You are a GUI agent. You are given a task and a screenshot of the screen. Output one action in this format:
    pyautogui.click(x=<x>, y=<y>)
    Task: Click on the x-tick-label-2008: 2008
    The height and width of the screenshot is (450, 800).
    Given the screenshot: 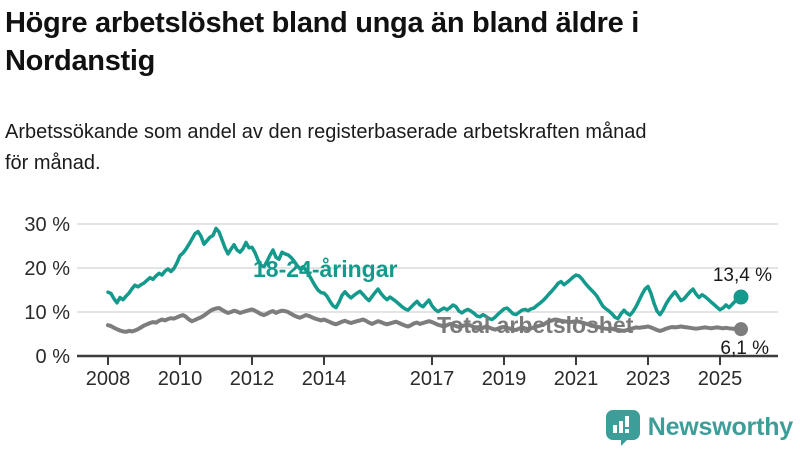 What is the action you would take?
    pyautogui.click(x=108, y=379)
    